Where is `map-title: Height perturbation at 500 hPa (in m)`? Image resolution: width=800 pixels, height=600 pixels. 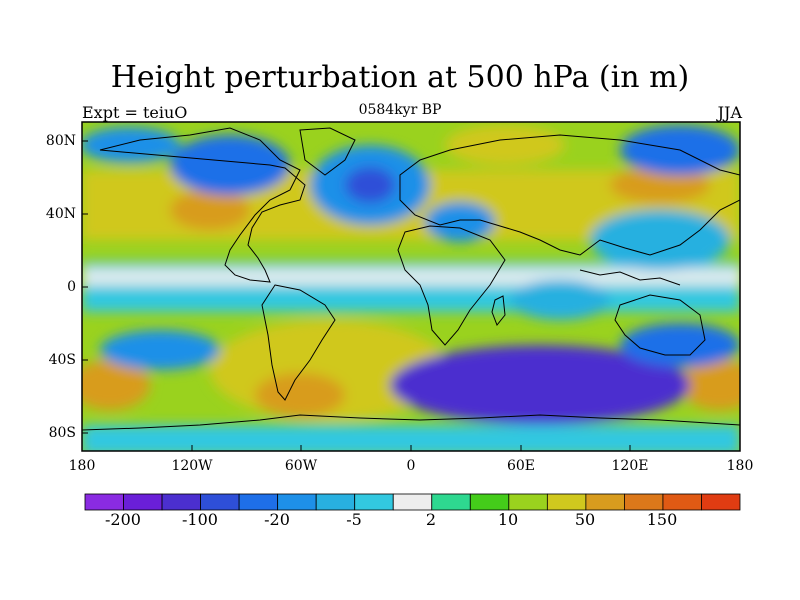 map-title: Height perturbation at 500 hPa (in m) is located at coordinates (400, 77).